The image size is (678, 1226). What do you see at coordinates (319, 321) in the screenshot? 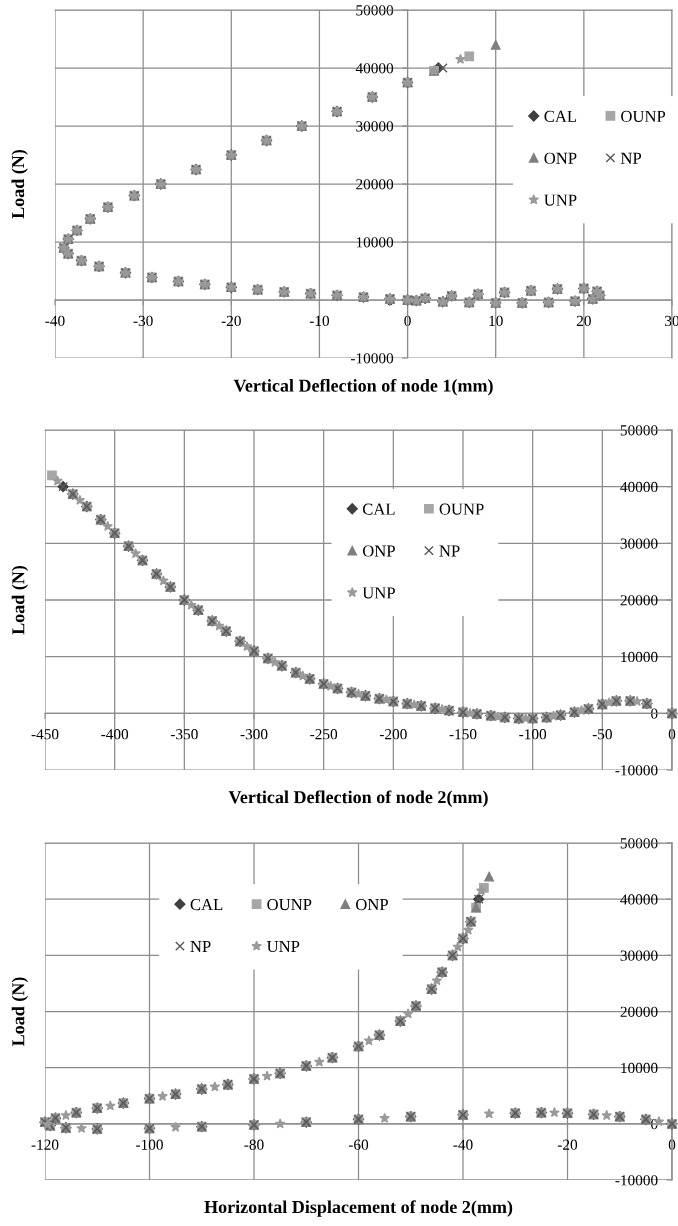
I see `x-tick-label: -10` at bounding box center [319, 321].